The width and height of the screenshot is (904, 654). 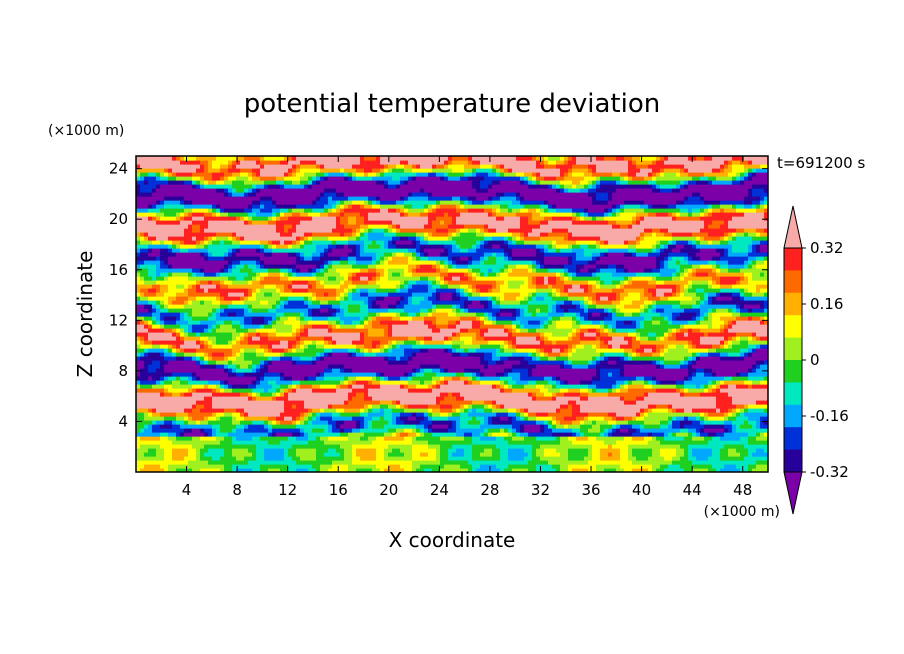 I want to click on time-label: t=691200 s, so click(x=821, y=163).